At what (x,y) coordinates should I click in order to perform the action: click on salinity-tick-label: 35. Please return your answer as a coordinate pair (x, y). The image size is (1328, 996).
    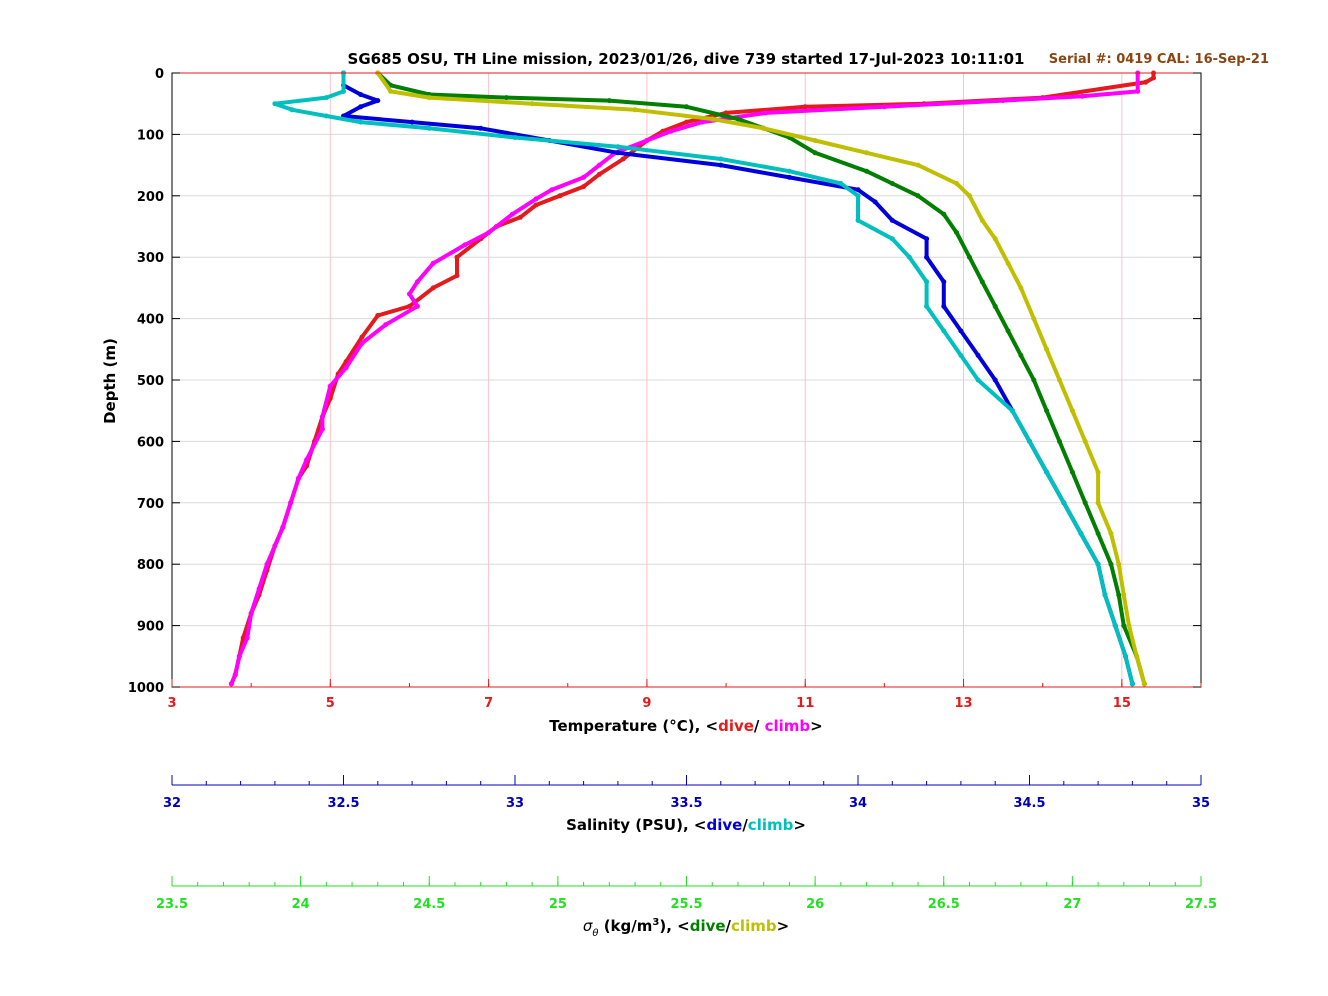
    Looking at the image, I should click on (1201, 803).